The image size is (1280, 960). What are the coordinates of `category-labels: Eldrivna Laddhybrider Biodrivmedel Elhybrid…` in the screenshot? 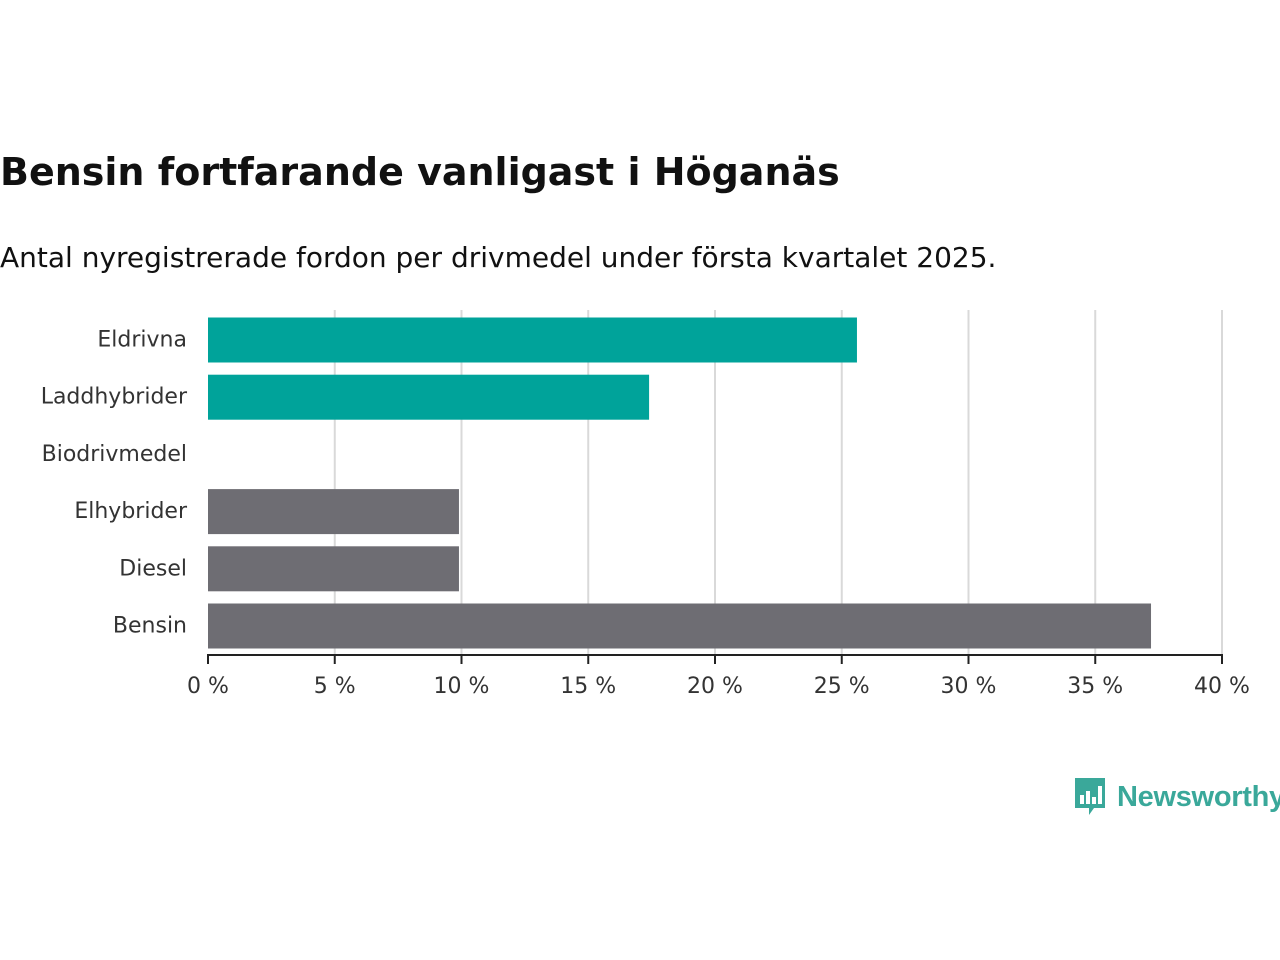 It's located at (114, 483).